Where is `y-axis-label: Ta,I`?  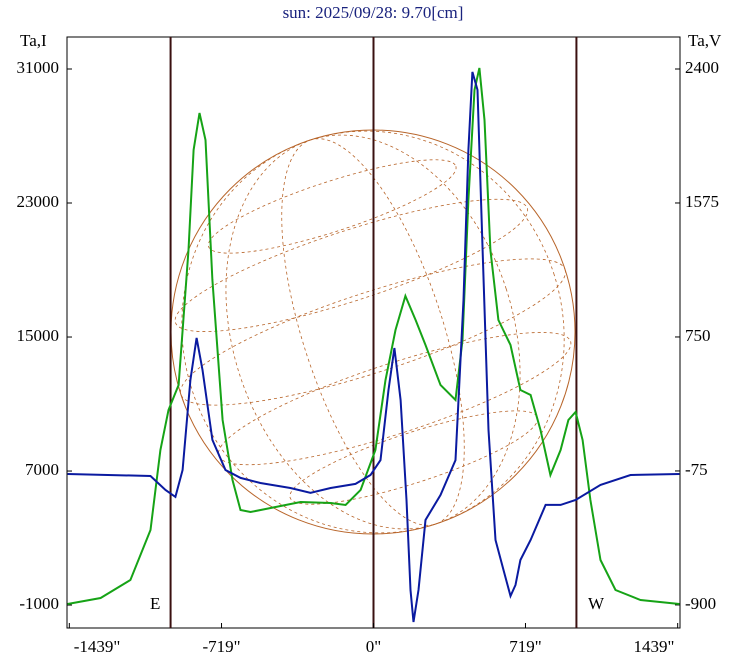
y-axis-label: Ta,I is located at coordinates (33, 40).